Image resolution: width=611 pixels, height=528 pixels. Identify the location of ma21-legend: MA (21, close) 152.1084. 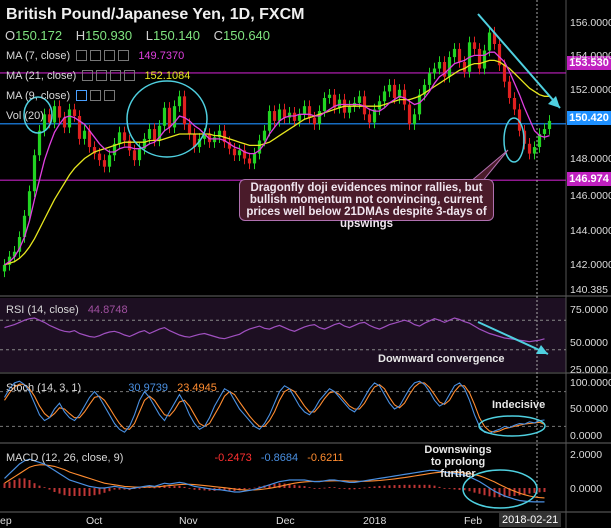
(98, 76).